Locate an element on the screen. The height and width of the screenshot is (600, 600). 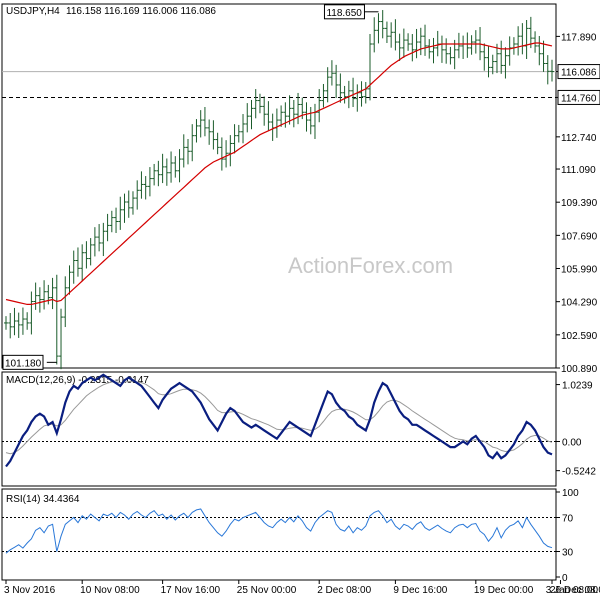
high-label-box is located at coordinates (344, 12).